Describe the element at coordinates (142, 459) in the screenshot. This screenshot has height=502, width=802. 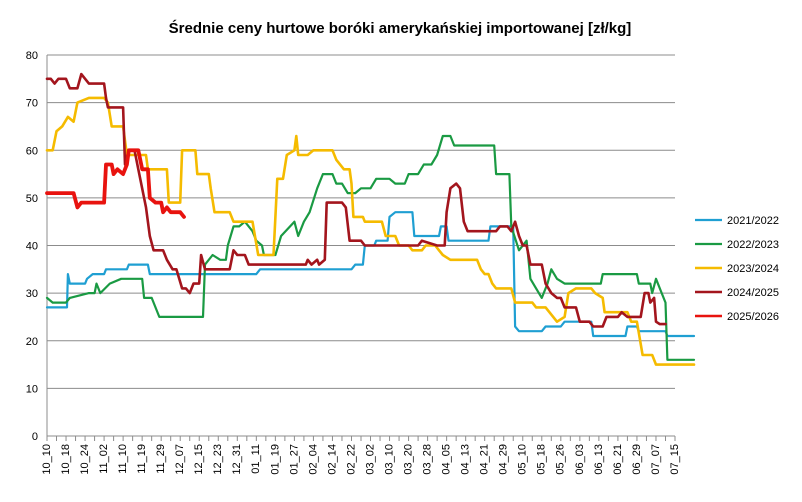
I see `x-tick-label: 11_19` at that location.